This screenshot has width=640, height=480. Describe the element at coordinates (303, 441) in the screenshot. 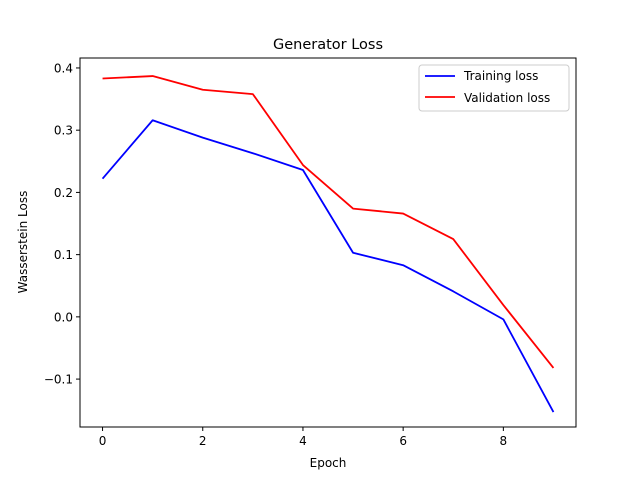

I see `x-tick-label: 4` at that location.